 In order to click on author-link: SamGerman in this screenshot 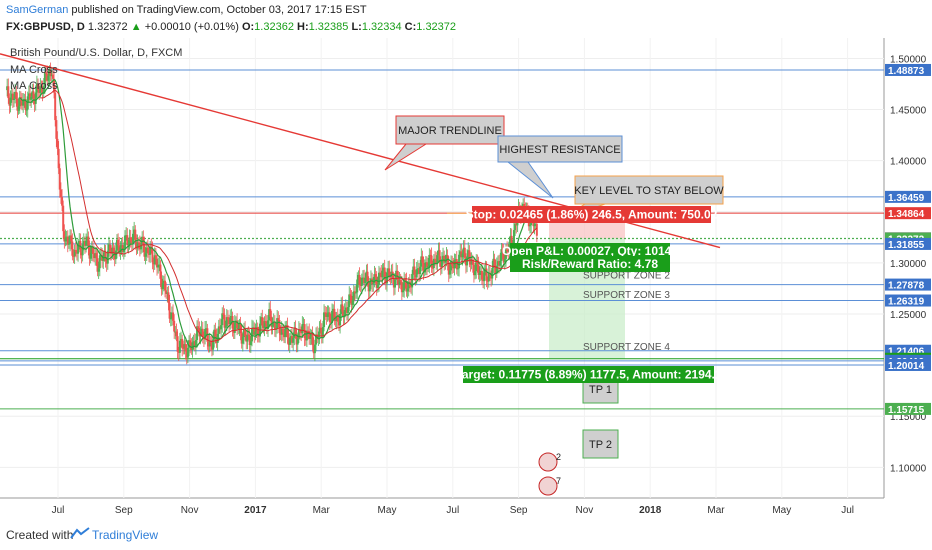, I will do `click(37, 10)`.